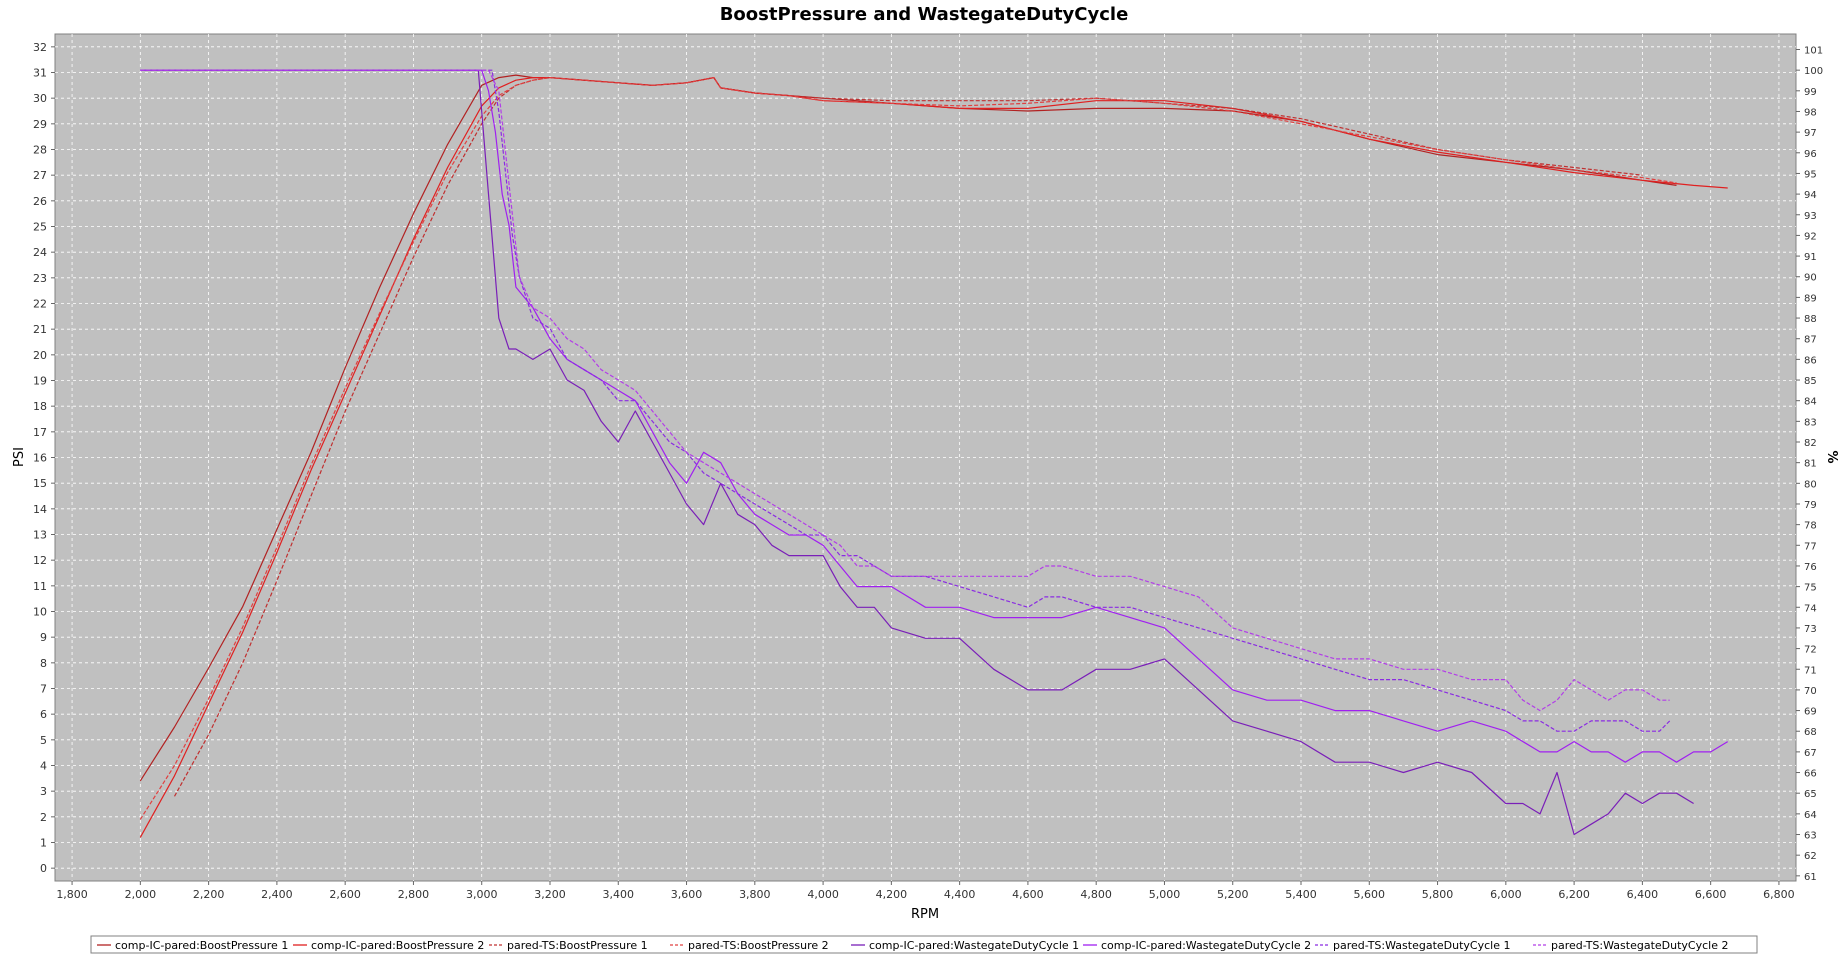  Describe the element at coordinates (1810, 402) in the screenshot. I see `y-right-tick-label: 84` at that location.